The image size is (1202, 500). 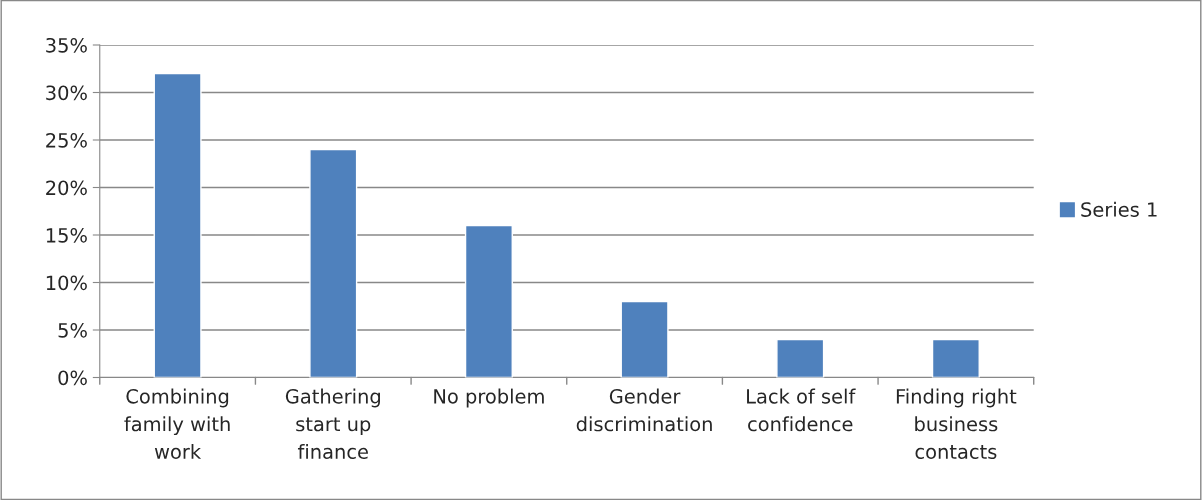 What do you see at coordinates (1119, 209) in the screenshot?
I see `legend-label: Series 1` at bounding box center [1119, 209].